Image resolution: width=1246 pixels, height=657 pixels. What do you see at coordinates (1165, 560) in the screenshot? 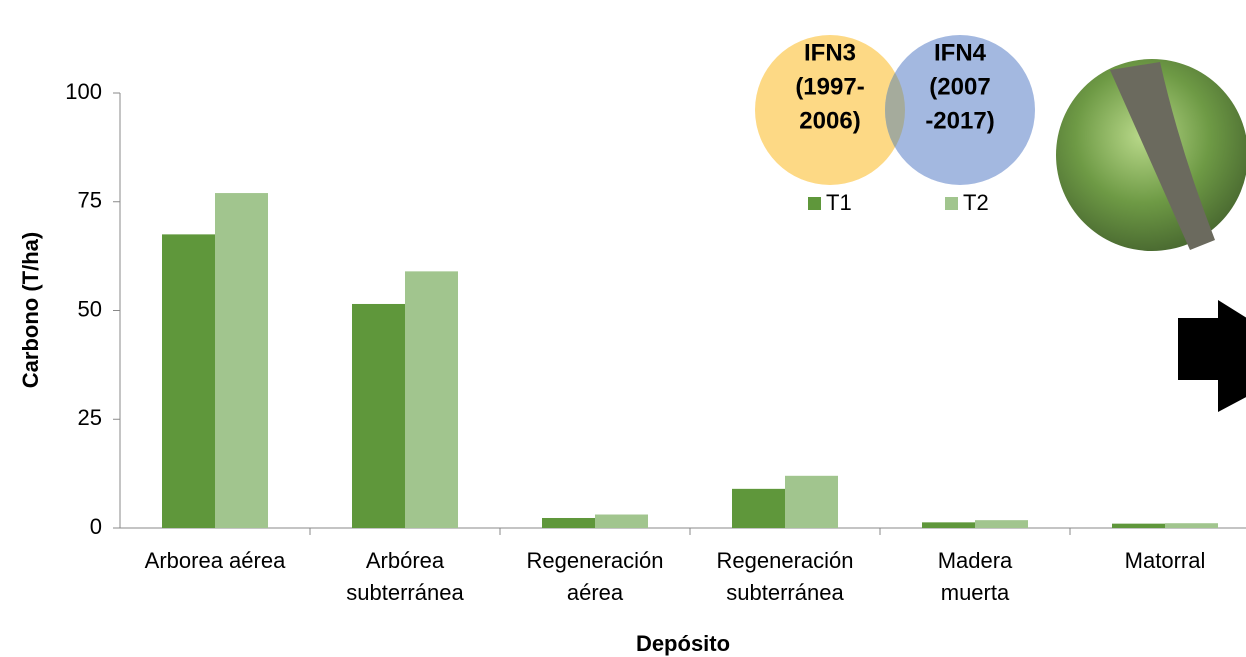
I see `x-tick-label: Matorral` at bounding box center [1165, 560].